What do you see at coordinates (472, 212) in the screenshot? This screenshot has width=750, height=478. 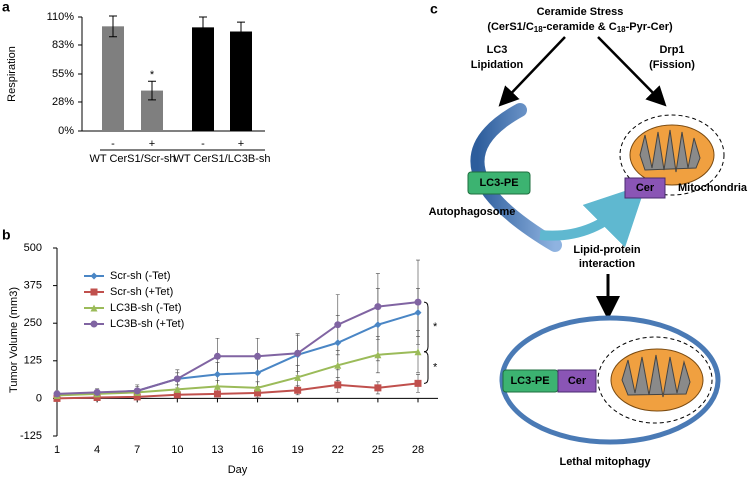 I see `label: Autophagosome` at bounding box center [472, 212].